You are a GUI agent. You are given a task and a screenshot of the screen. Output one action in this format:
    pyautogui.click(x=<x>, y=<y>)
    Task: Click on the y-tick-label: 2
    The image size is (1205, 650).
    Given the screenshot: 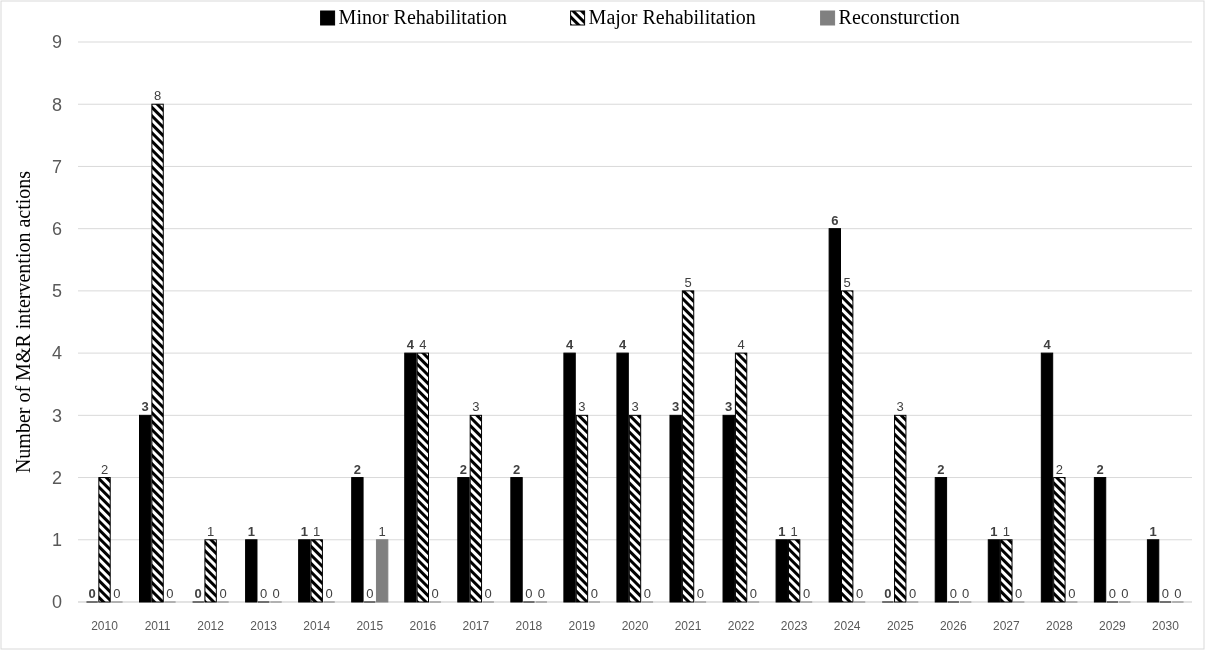 What is the action you would take?
    pyautogui.click(x=56, y=477)
    